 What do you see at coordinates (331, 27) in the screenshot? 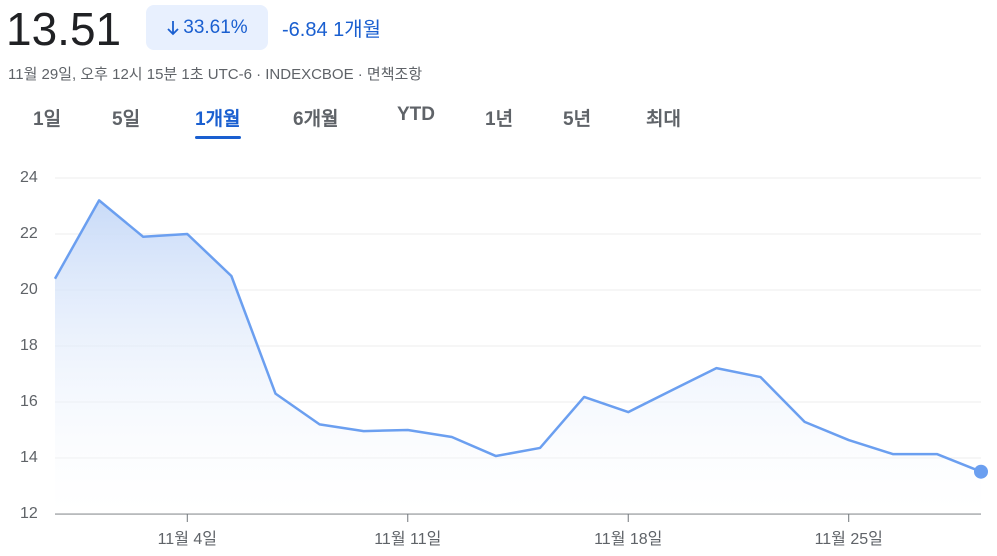
I see `change: -6.84 1개월` at bounding box center [331, 27].